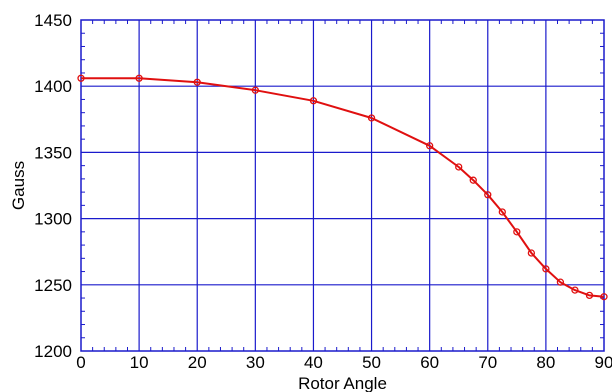 This screenshot has width=612, height=392. I want to click on x-tick-label: 50, so click(371, 362).